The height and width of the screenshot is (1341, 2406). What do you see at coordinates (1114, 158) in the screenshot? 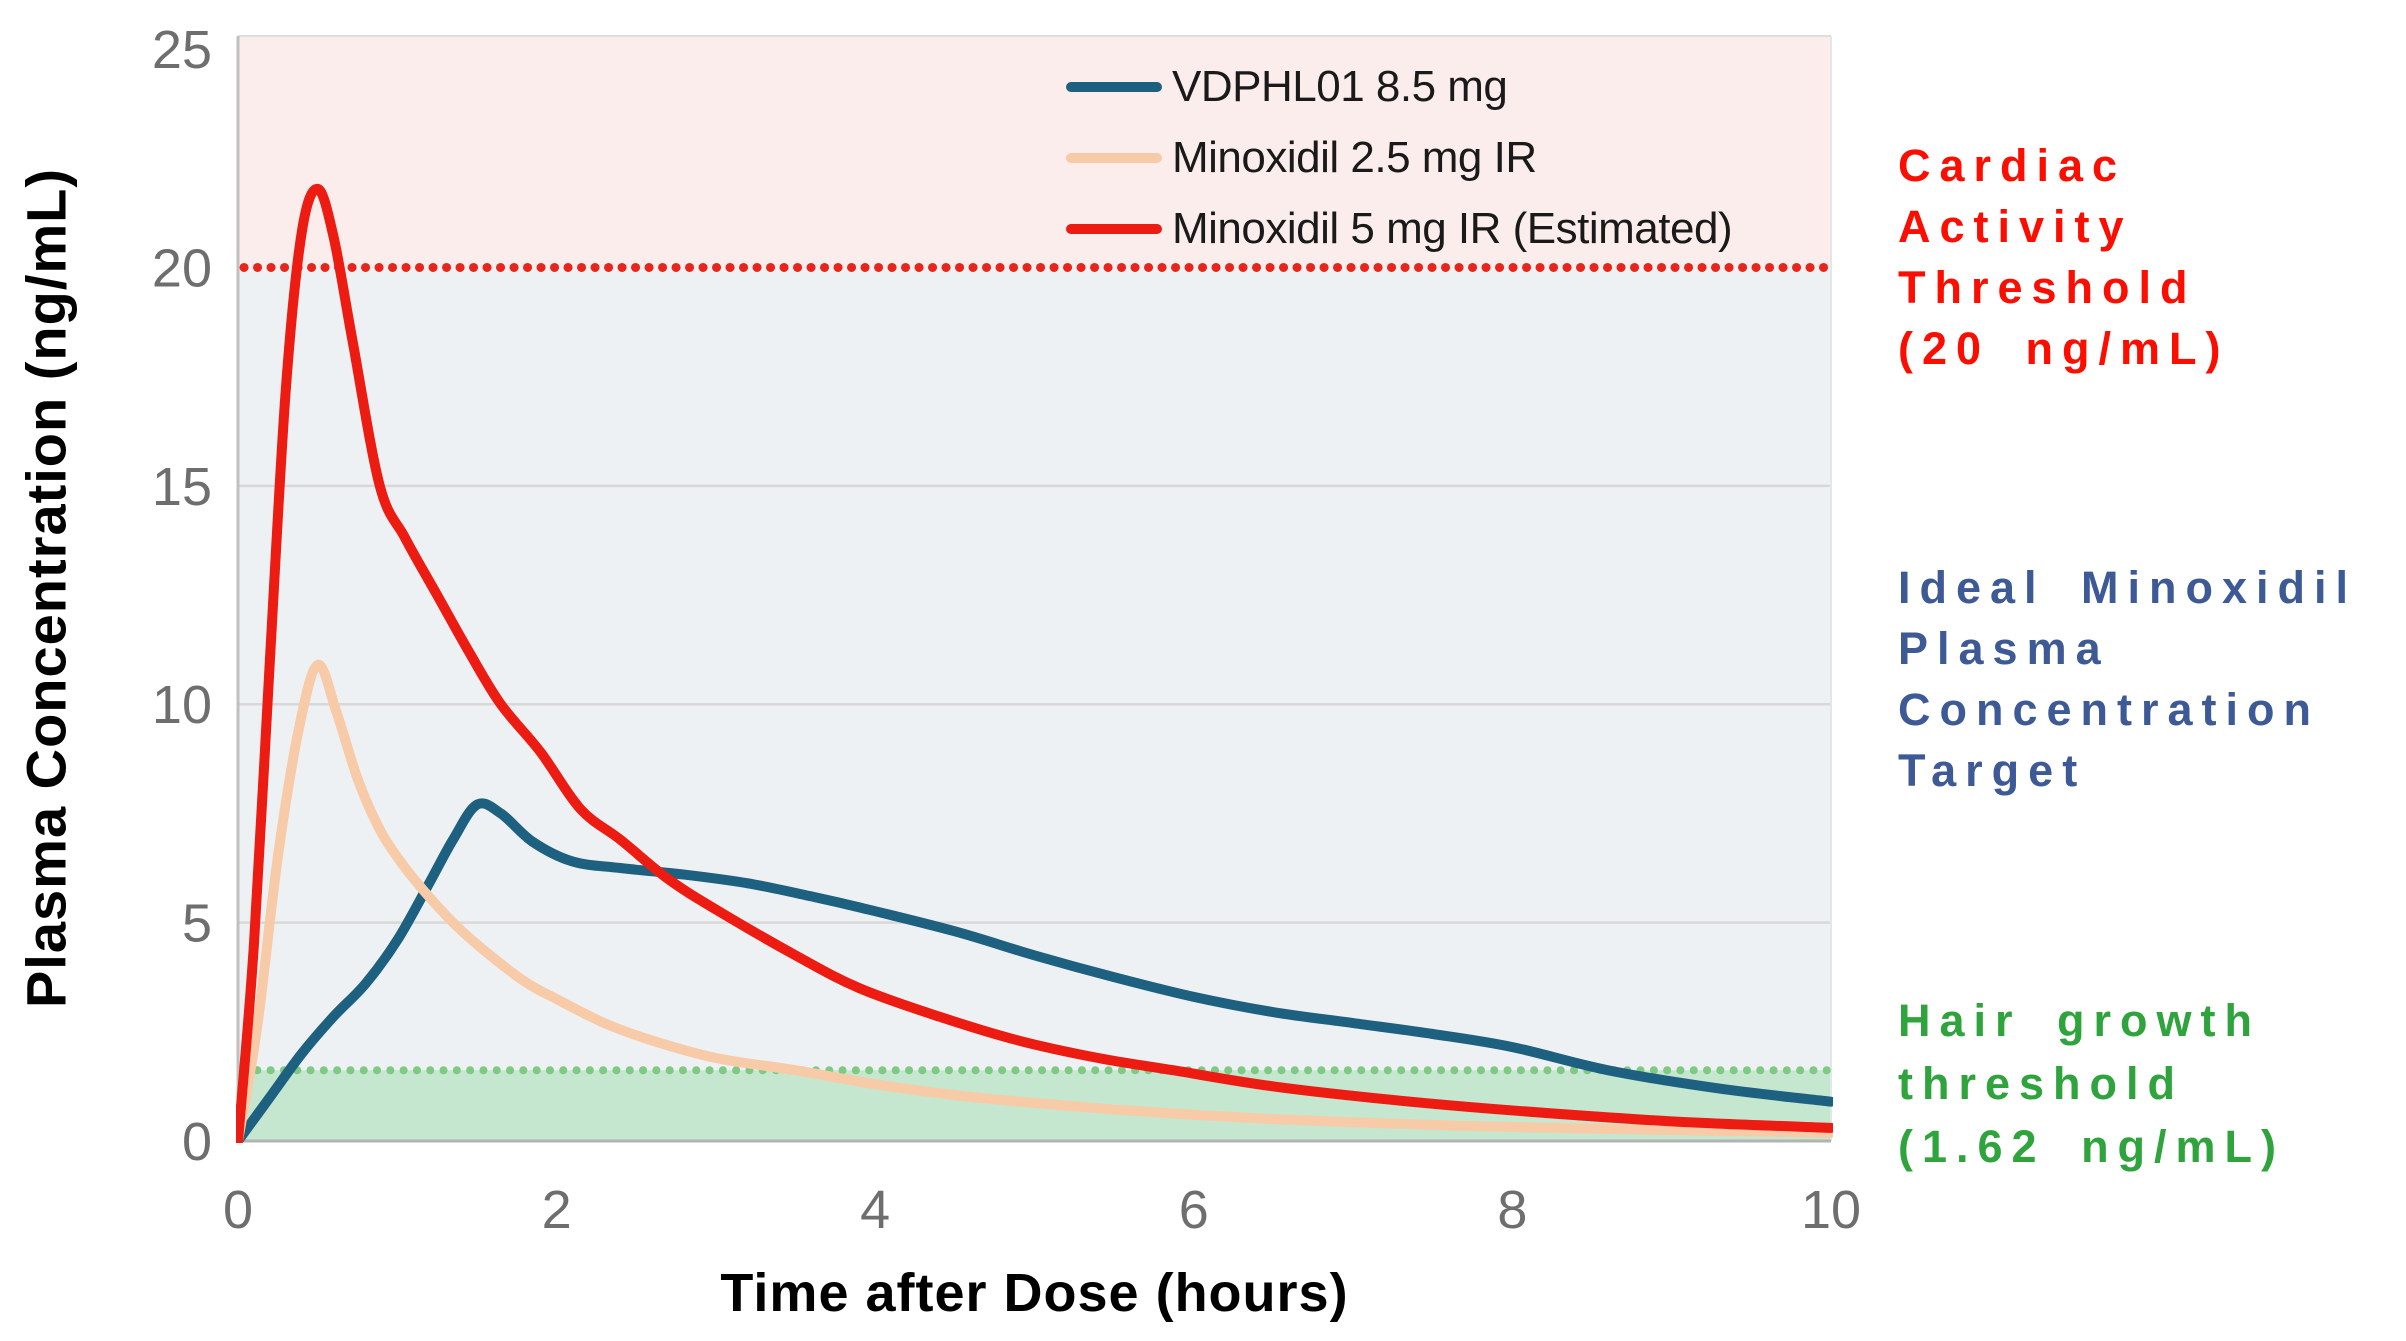
I see `minoxidil-2-5-line-swatch-icon` at bounding box center [1114, 158].